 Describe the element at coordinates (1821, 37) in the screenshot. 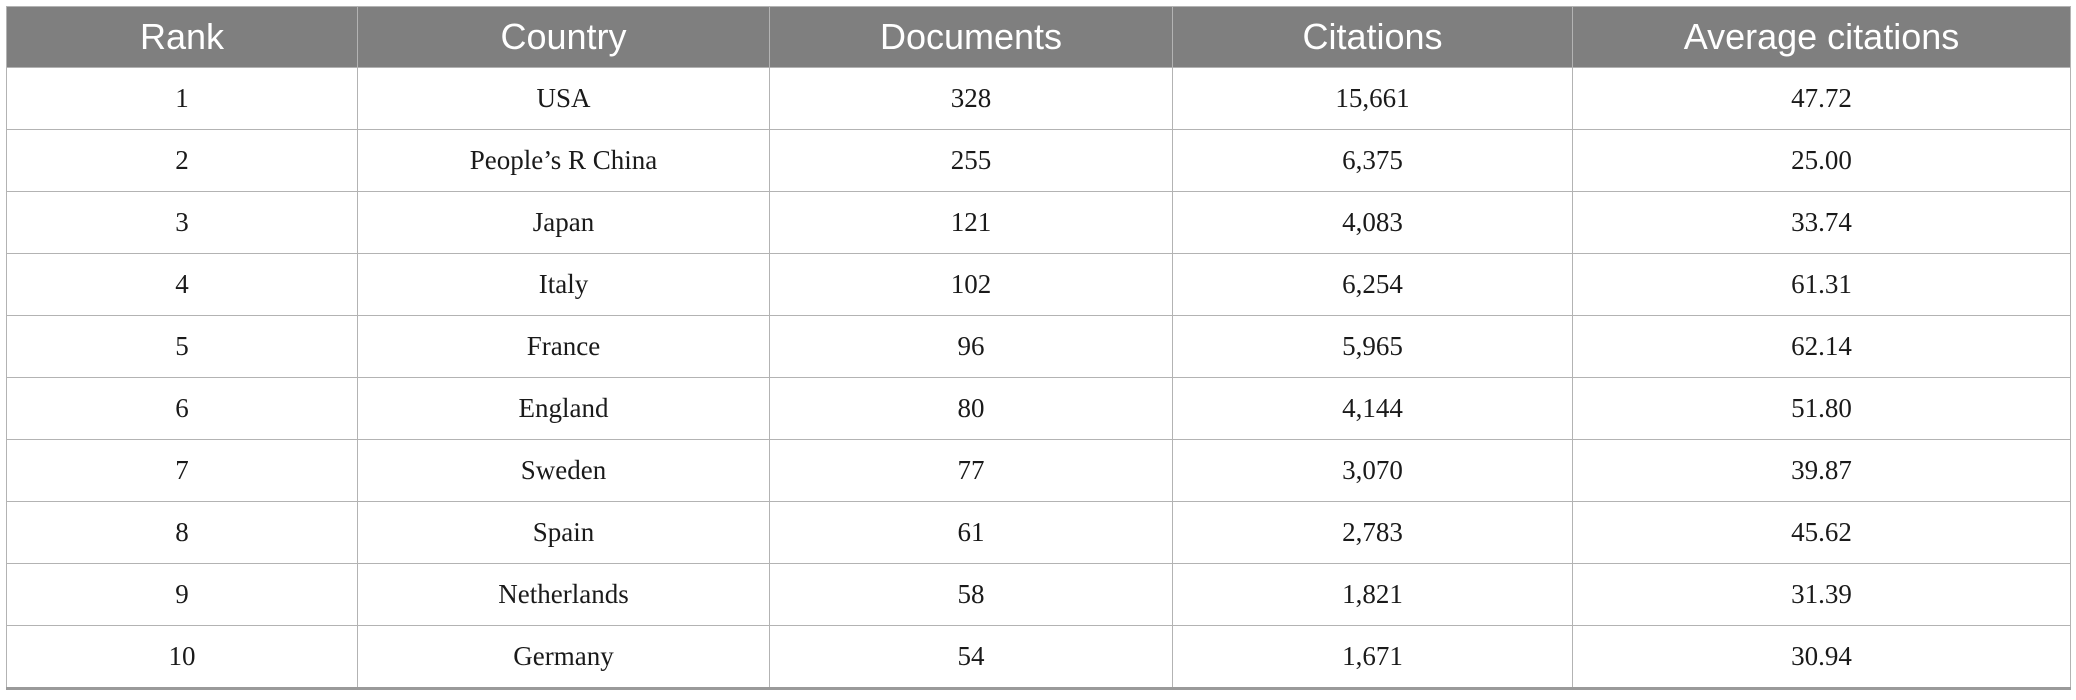

I see `header-average-citations: Average citations` at that location.